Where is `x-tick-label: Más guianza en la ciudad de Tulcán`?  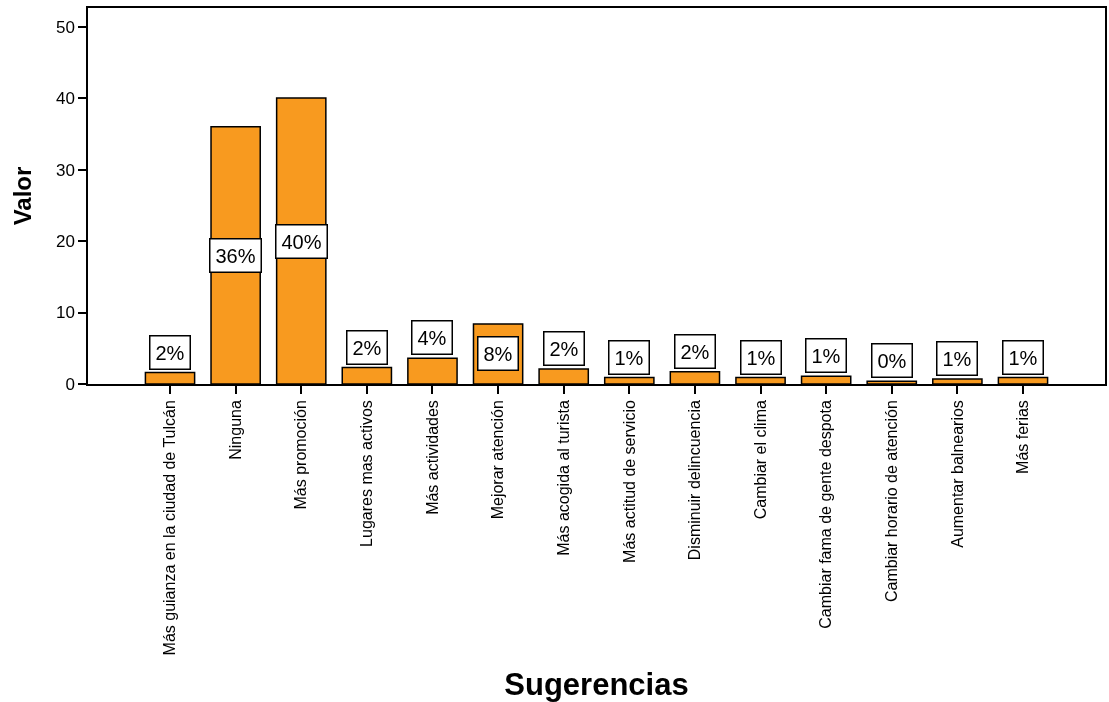 x-tick-label: Más guianza en la ciudad de Tulcán is located at coordinates (170, 528).